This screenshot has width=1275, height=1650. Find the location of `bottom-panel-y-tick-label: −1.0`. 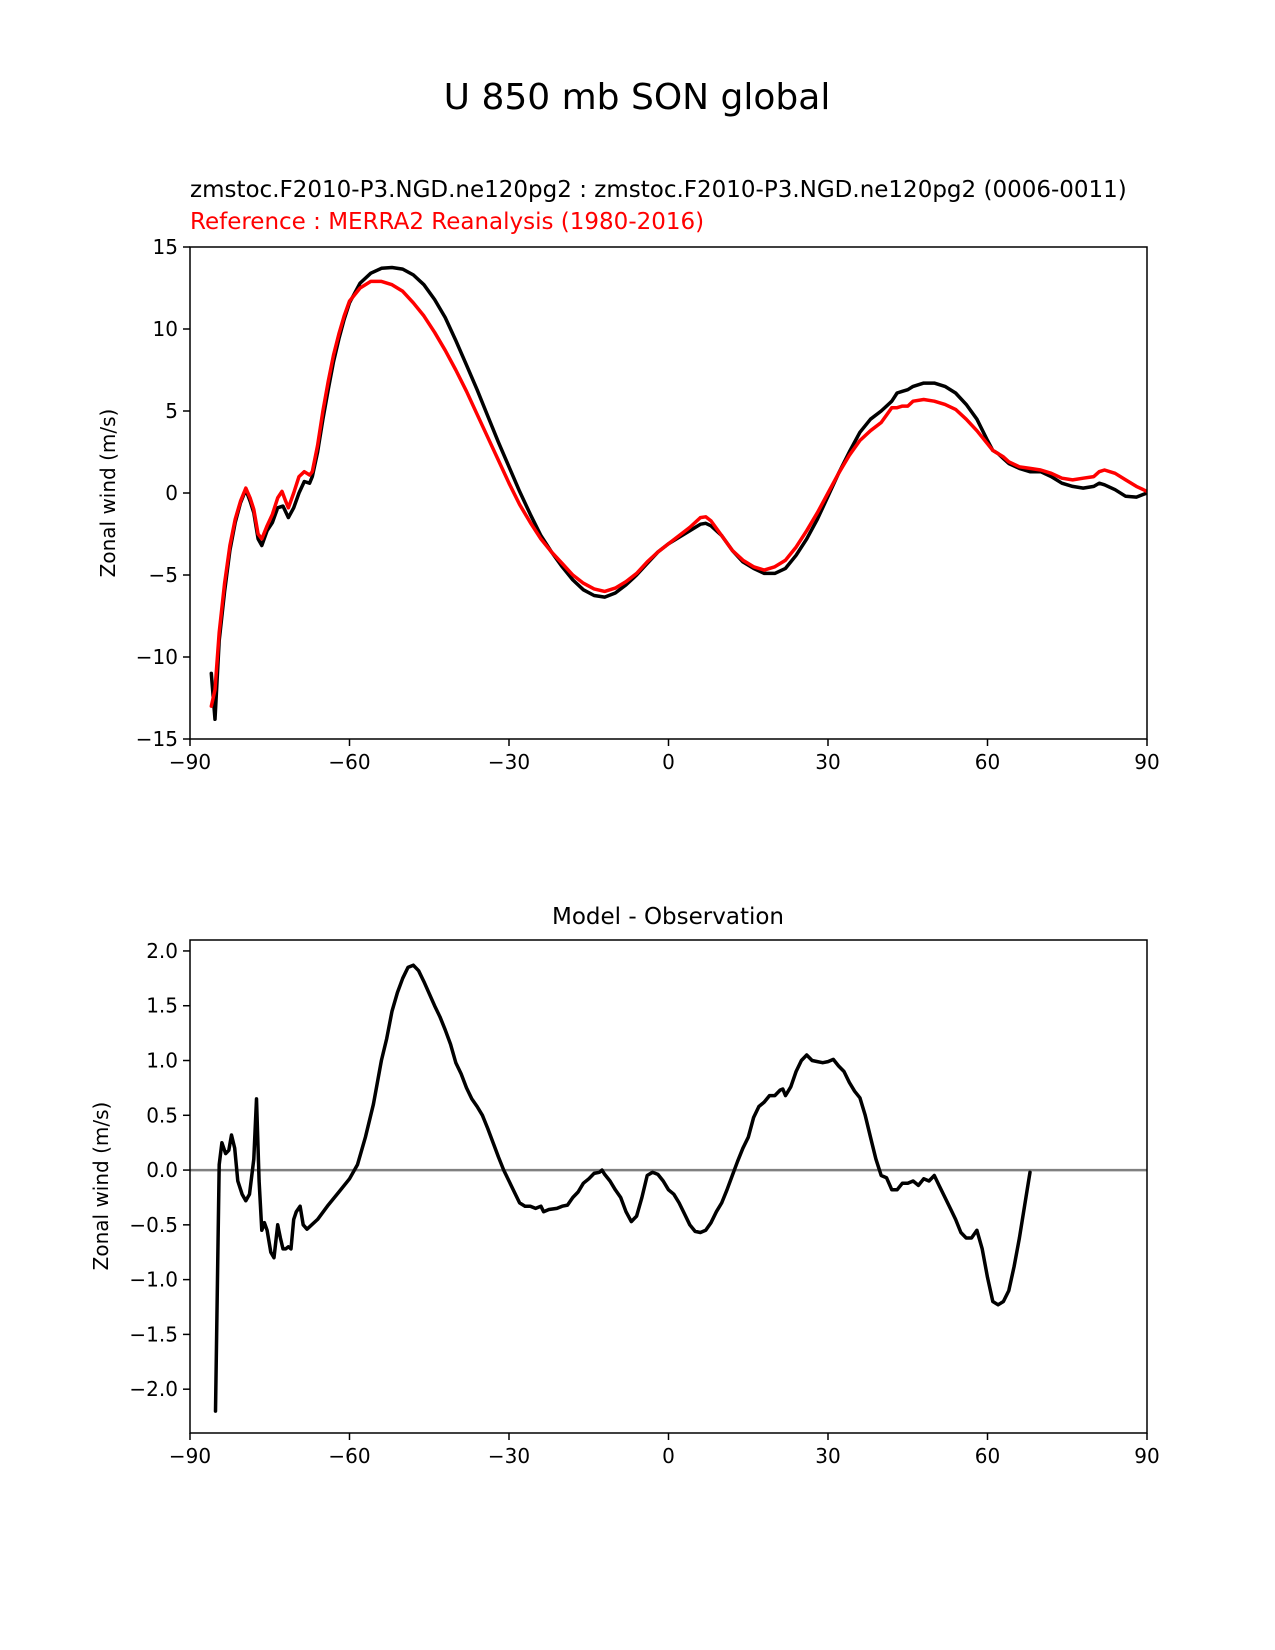

bottom-panel-y-tick-label: −1.0 is located at coordinates (153, 1280).